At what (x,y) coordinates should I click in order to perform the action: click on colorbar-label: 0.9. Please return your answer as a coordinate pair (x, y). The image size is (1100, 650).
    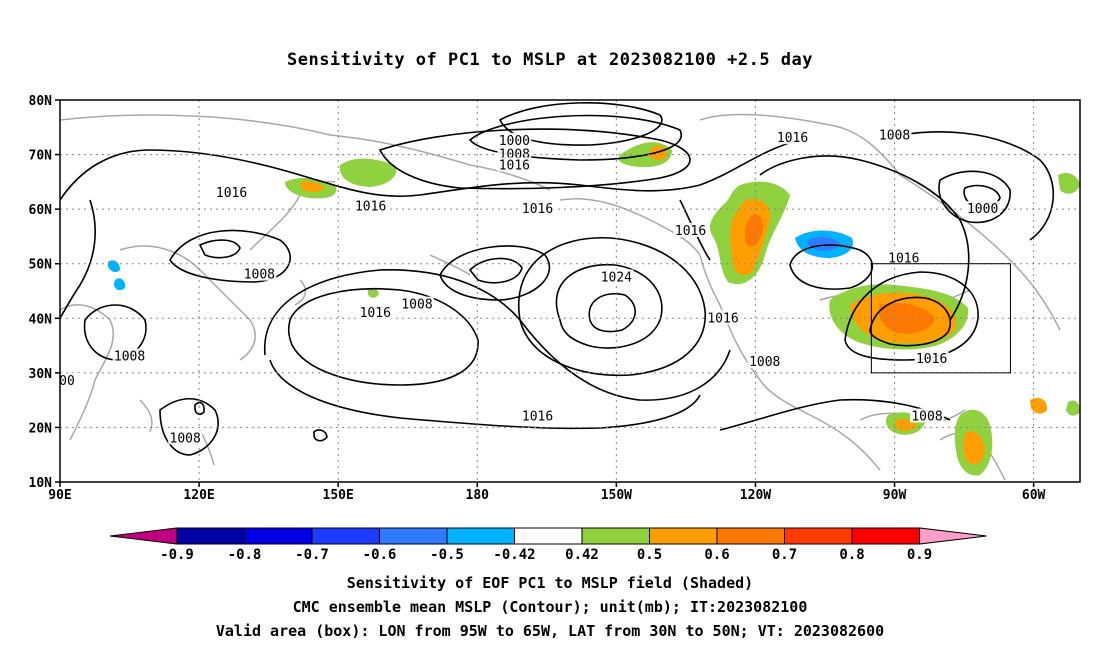
    Looking at the image, I should click on (919, 555).